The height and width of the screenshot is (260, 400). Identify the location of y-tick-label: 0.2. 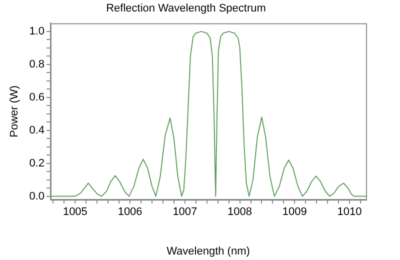
(36, 163).